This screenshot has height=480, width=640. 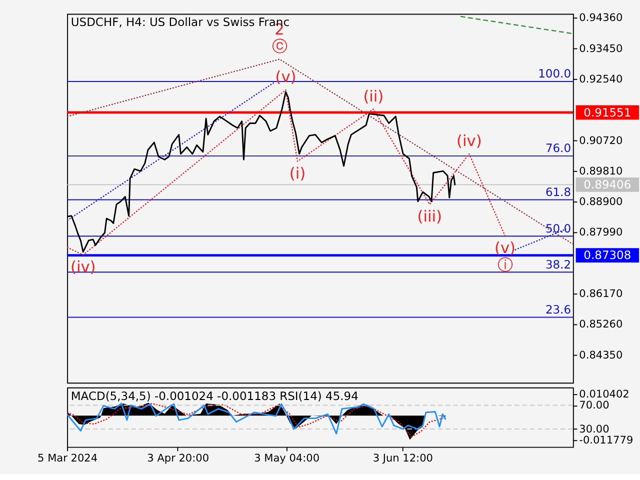 I want to click on annotation: 61.8, so click(x=558, y=191).